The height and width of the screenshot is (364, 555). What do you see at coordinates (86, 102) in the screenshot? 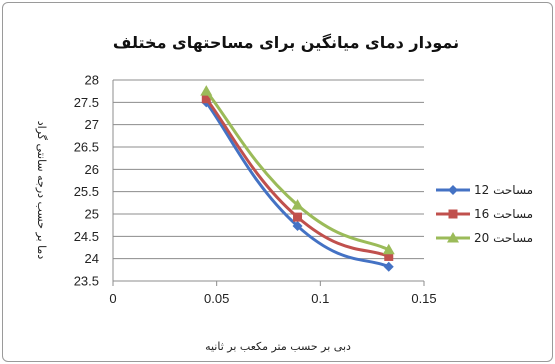
I see `y-tick-label: 27.5` at bounding box center [86, 102].